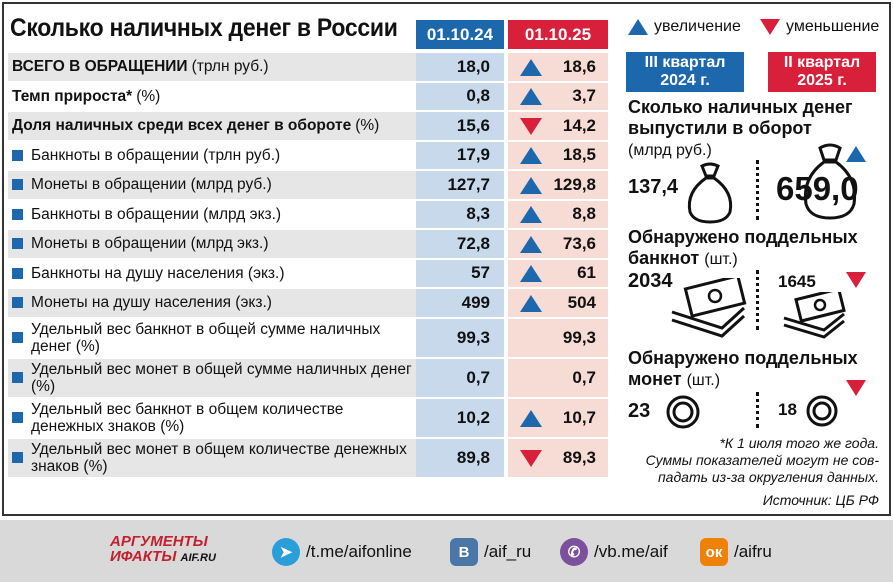 The image size is (893, 582). I want to click on value-2025: 129,8, so click(574, 184).